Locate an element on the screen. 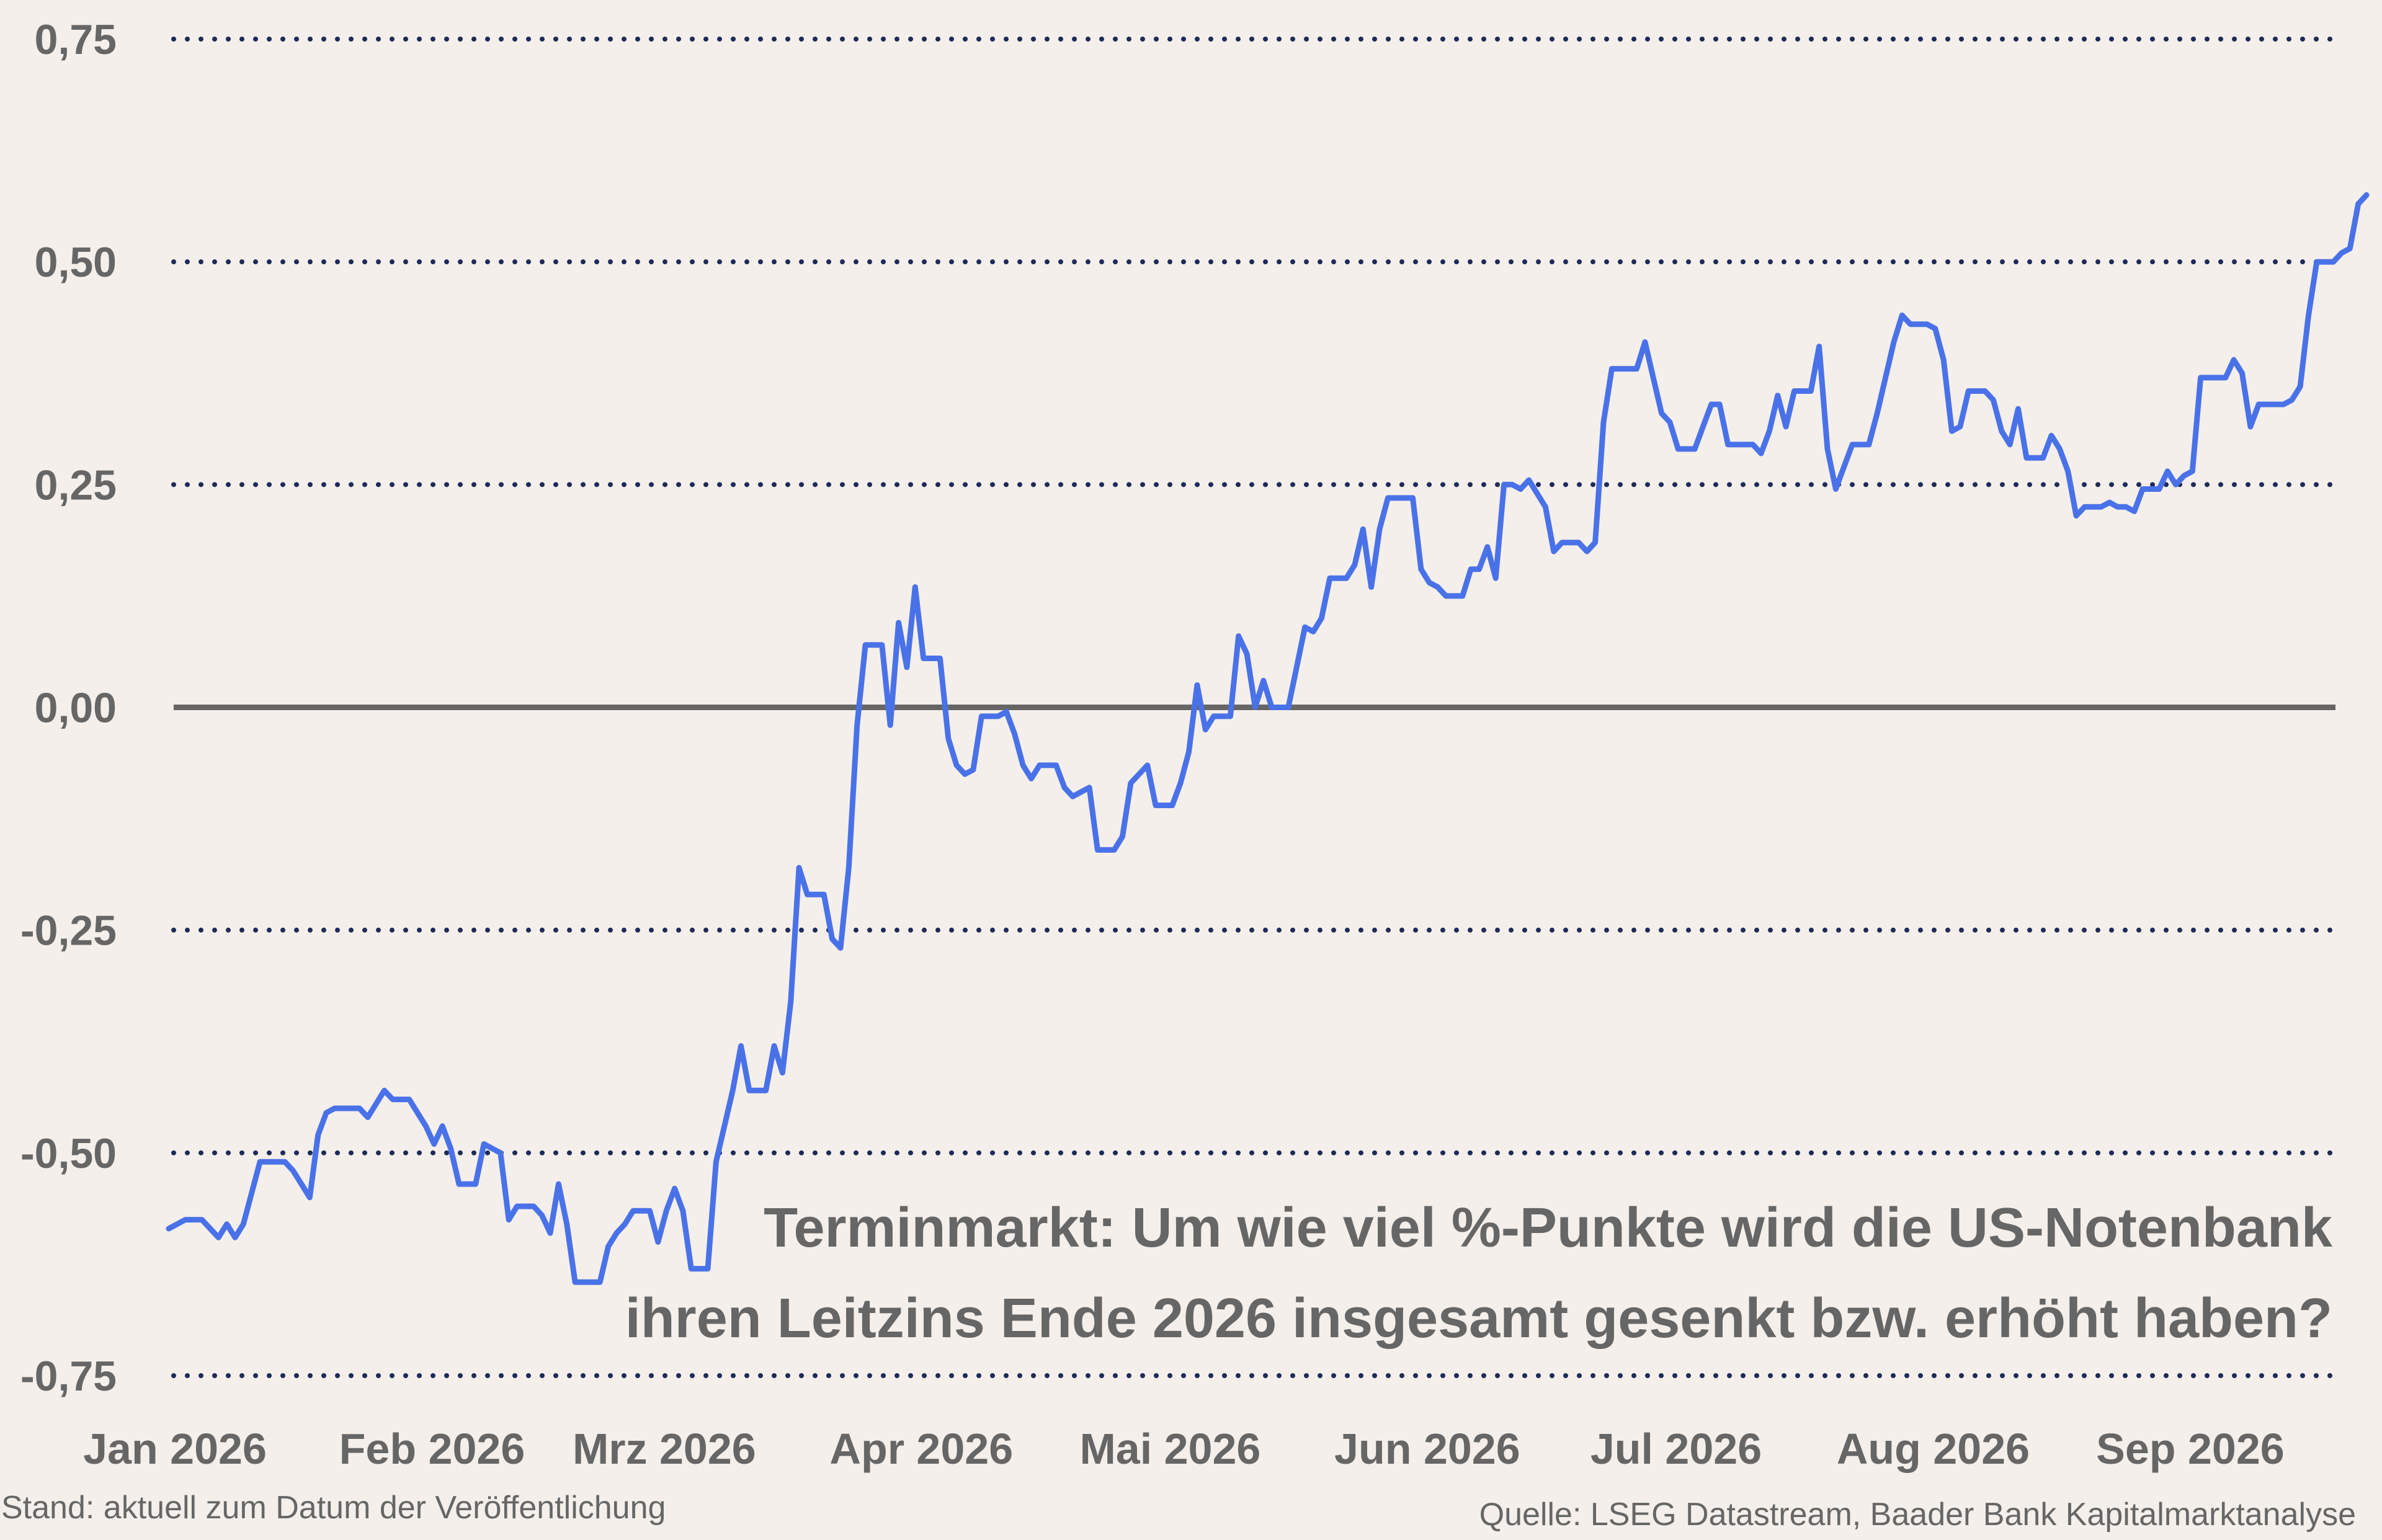  y-tick-label: -0,25 is located at coordinates (69, 931).